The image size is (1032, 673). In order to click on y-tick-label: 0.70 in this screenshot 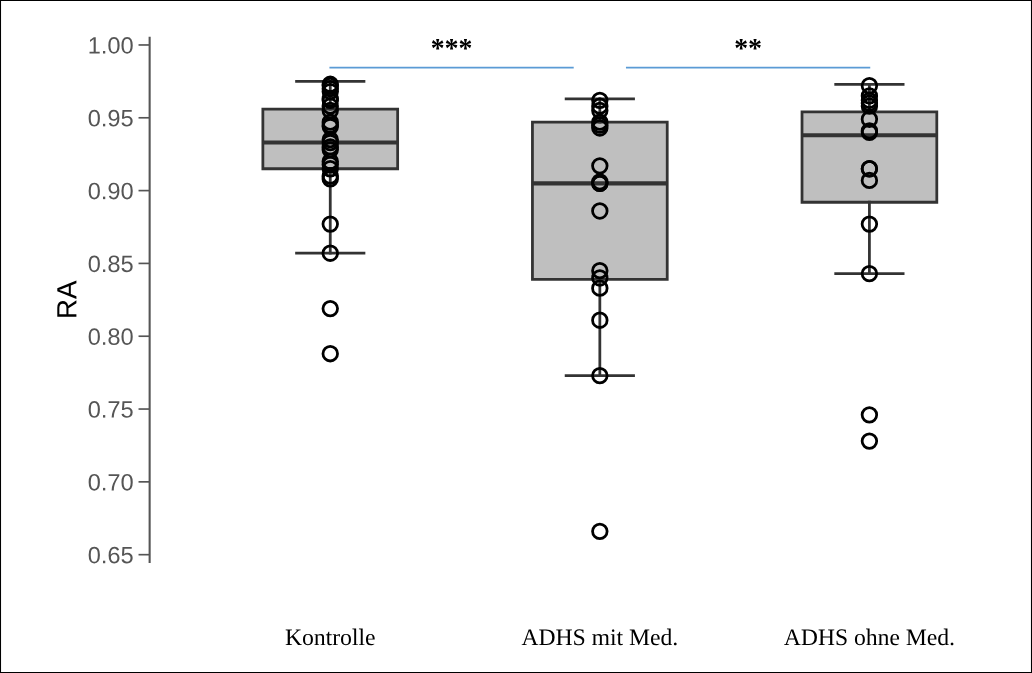, I will do `click(110, 482)`.